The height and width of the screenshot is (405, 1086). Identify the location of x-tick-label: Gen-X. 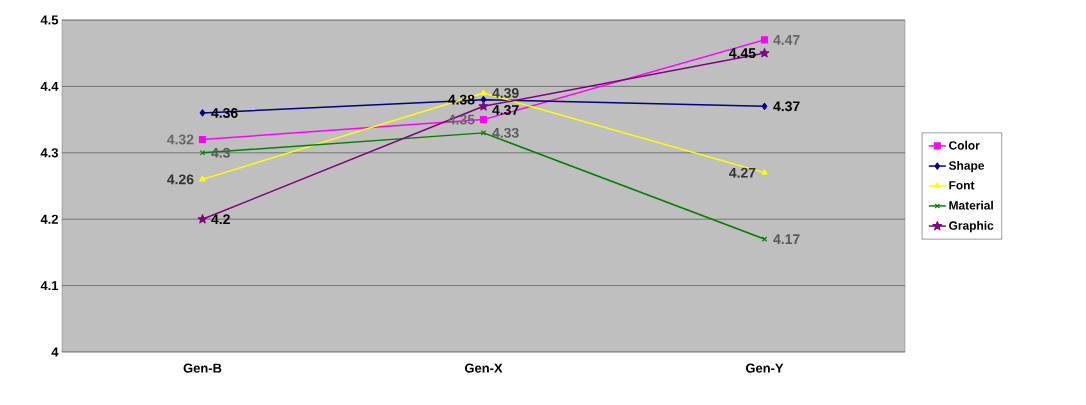
(483, 368).